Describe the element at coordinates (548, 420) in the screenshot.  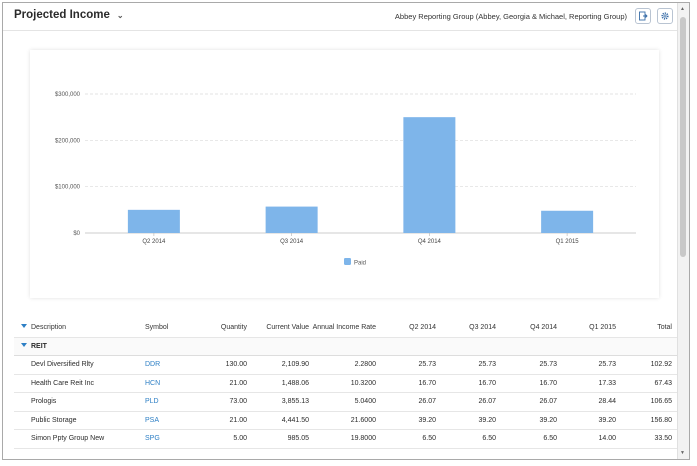
I see `cell-q4-2014: 39.20` at that location.